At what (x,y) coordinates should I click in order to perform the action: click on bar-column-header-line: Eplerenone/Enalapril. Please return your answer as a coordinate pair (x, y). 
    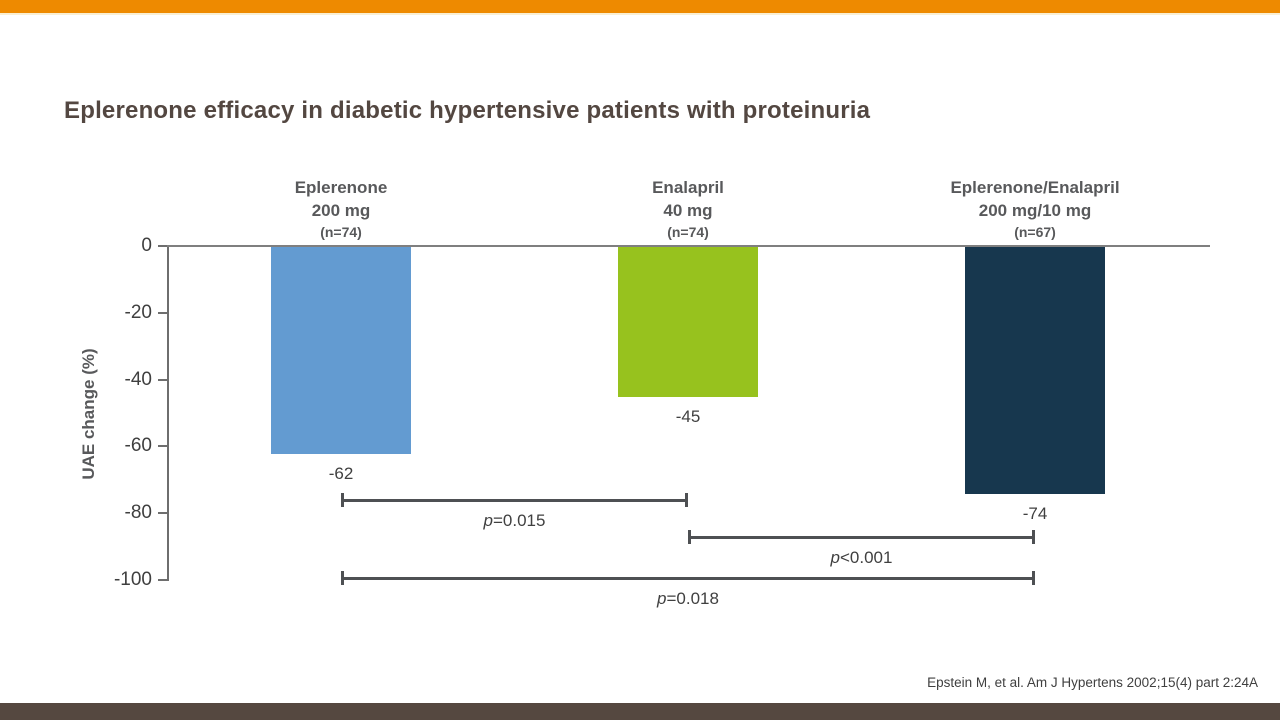
    Looking at the image, I should click on (1035, 187).